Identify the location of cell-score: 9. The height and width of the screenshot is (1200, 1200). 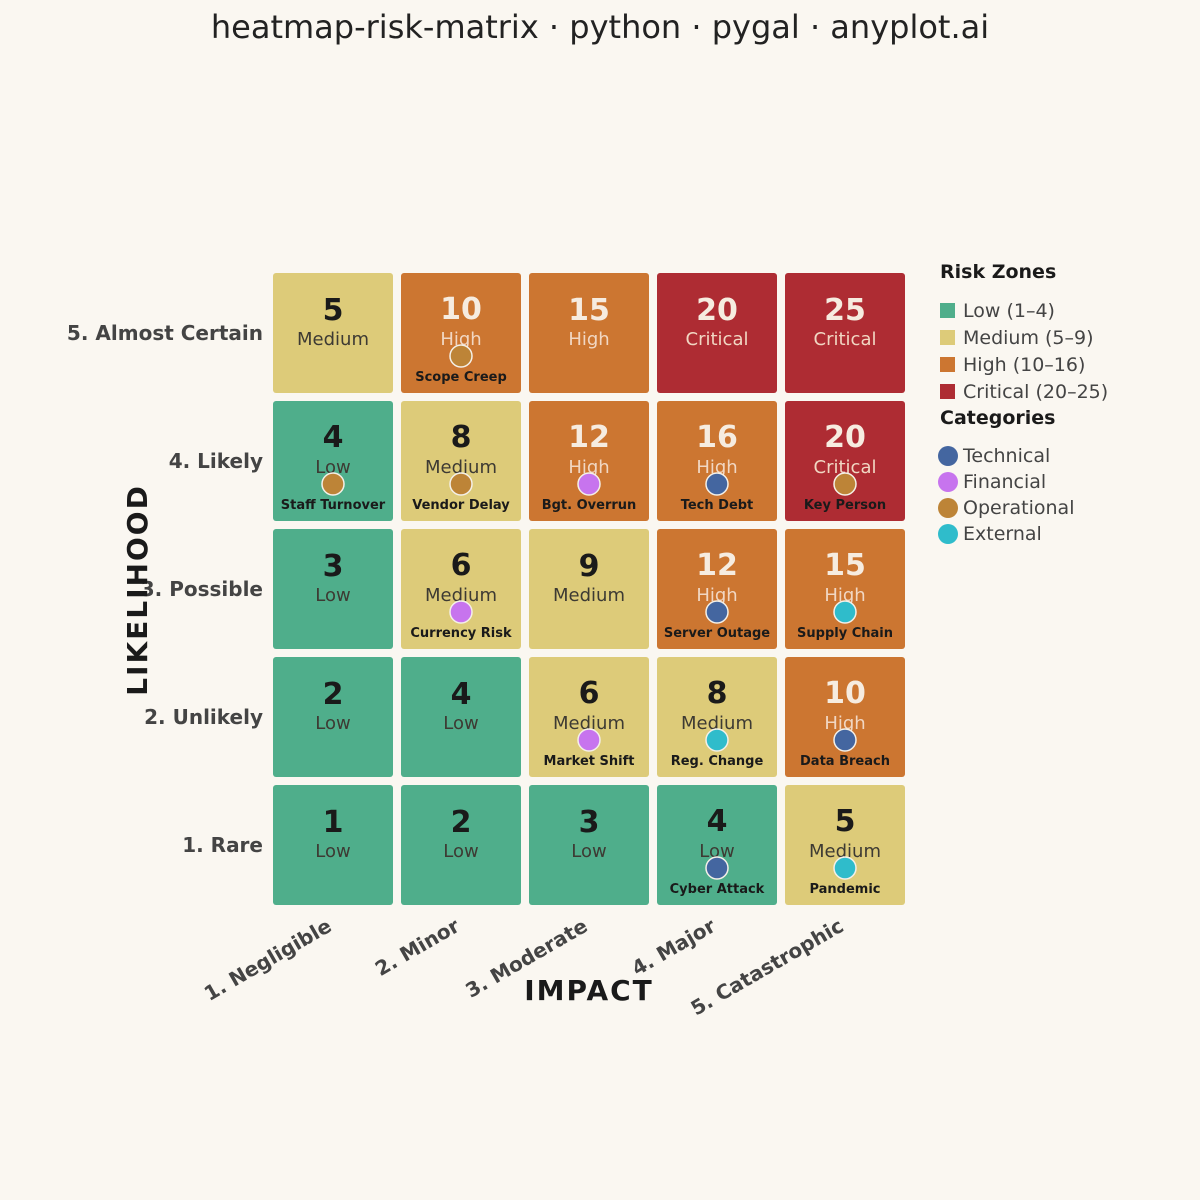
(589, 566).